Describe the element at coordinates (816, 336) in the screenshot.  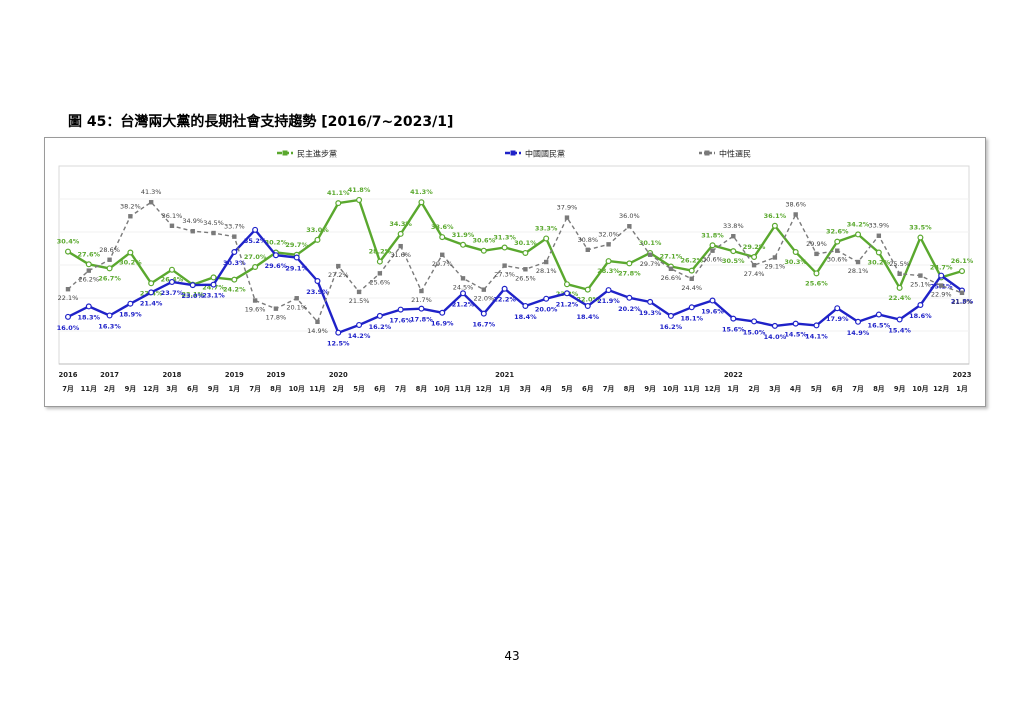
I see `data-label-kmt: 14.1%` at that location.